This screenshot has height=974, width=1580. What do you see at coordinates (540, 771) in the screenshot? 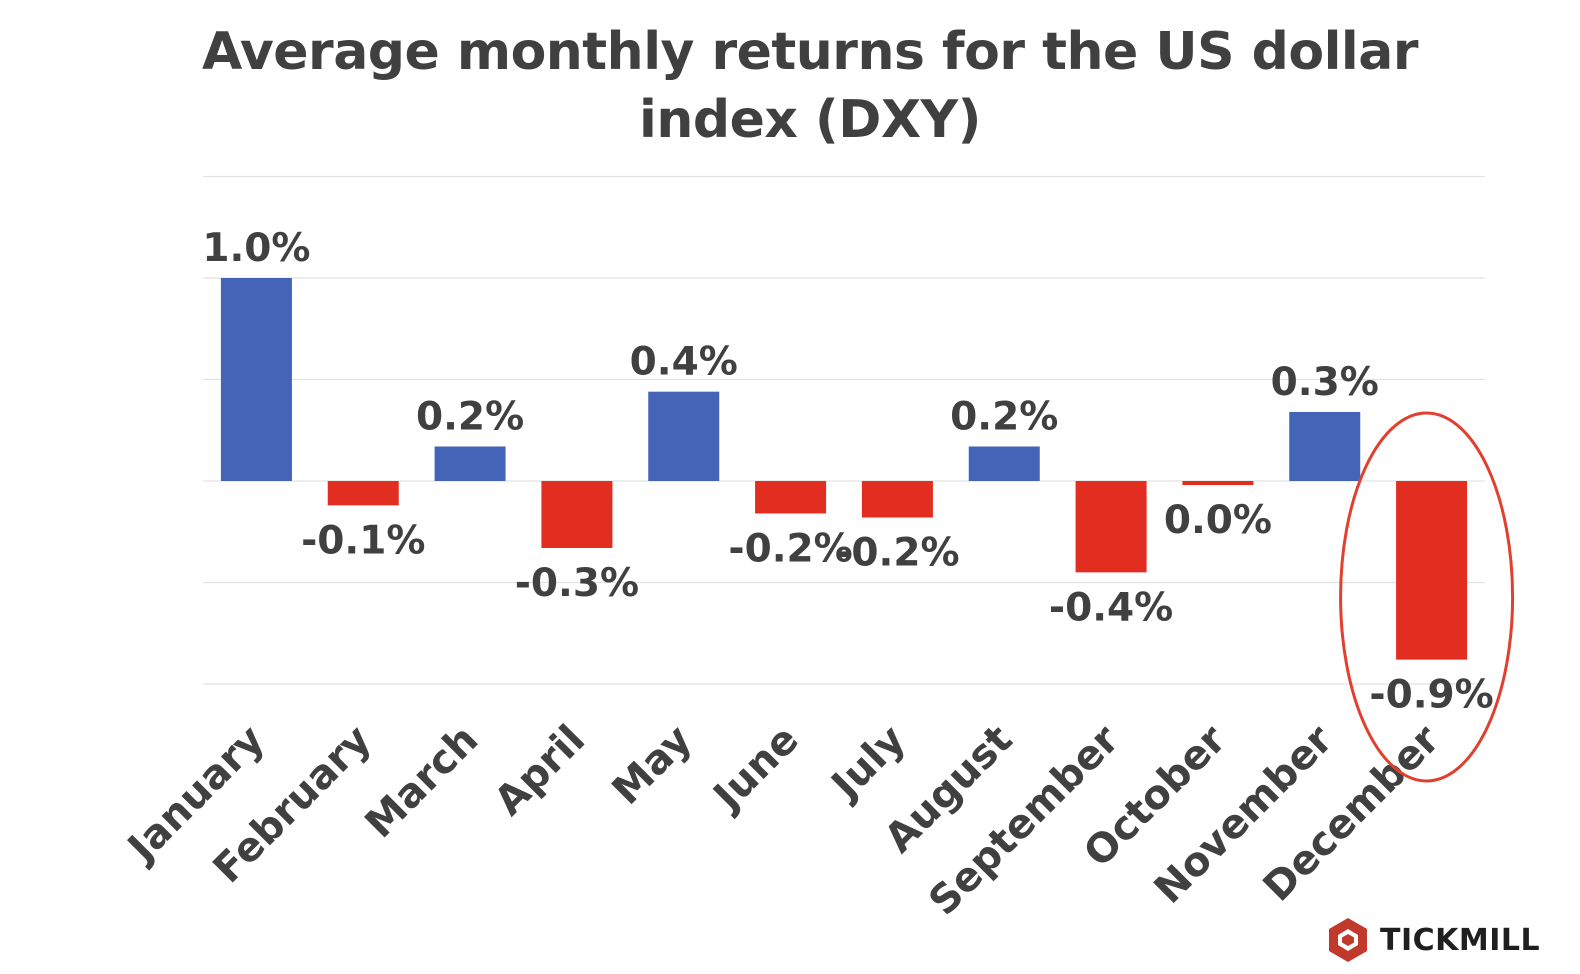
I see `x-tick-label-april: April` at bounding box center [540, 771].